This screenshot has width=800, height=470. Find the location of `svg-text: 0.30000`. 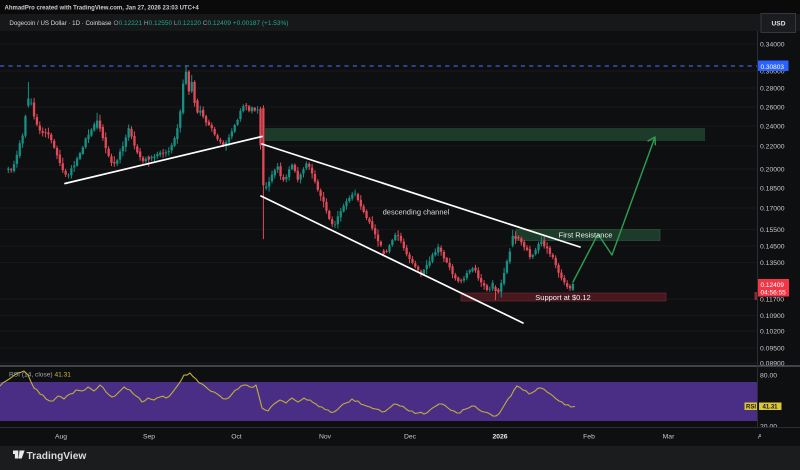

svg-text: 0.30000 is located at coordinates (772, 71).